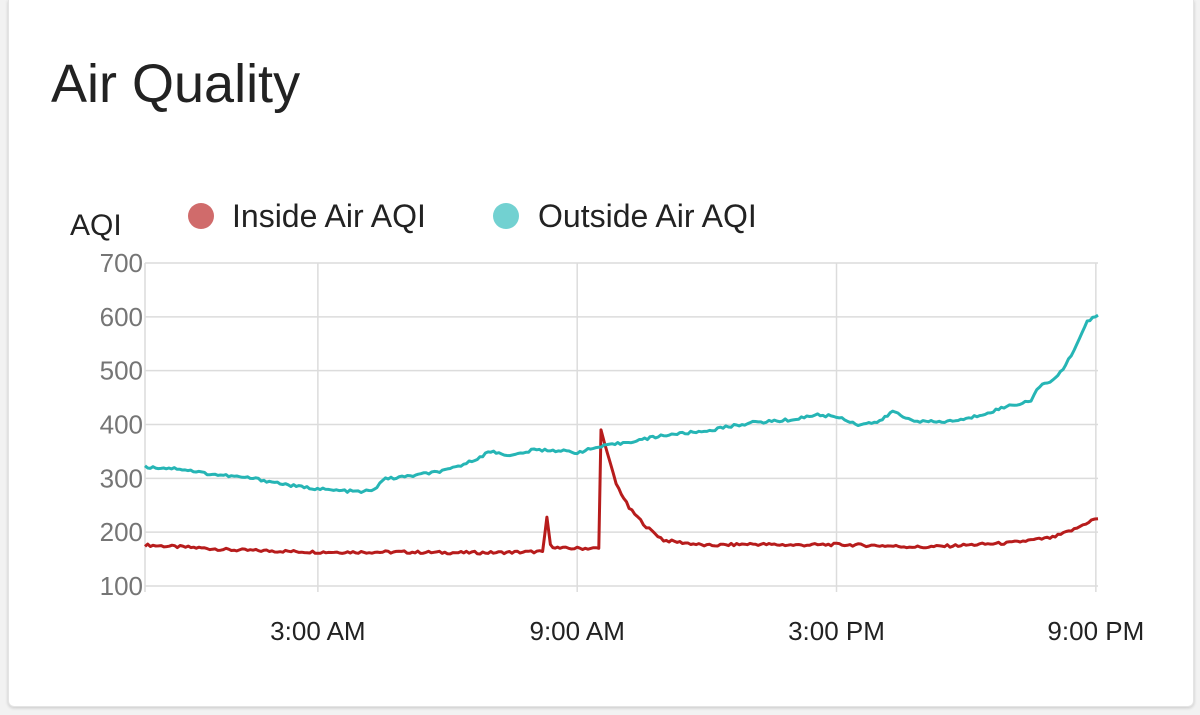 The width and height of the screenshot is (1200, 715). What do you see at coordinates (836, 631) in the screenshot?
I see `x-tick-label: 3:00 PM` at bounding box center [836, 631].